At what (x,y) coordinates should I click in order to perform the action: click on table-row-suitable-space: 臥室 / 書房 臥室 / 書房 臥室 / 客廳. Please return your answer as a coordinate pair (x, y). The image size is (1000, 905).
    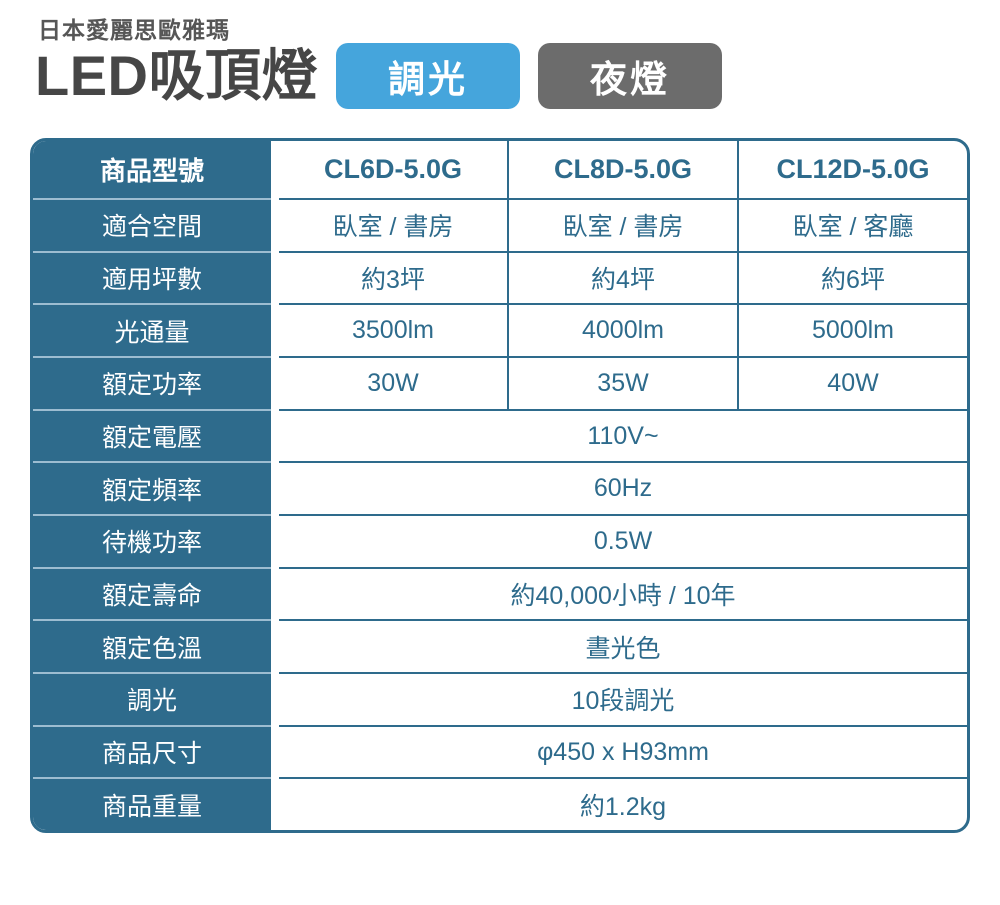
    Looking at the image, I should click on (623, 226).